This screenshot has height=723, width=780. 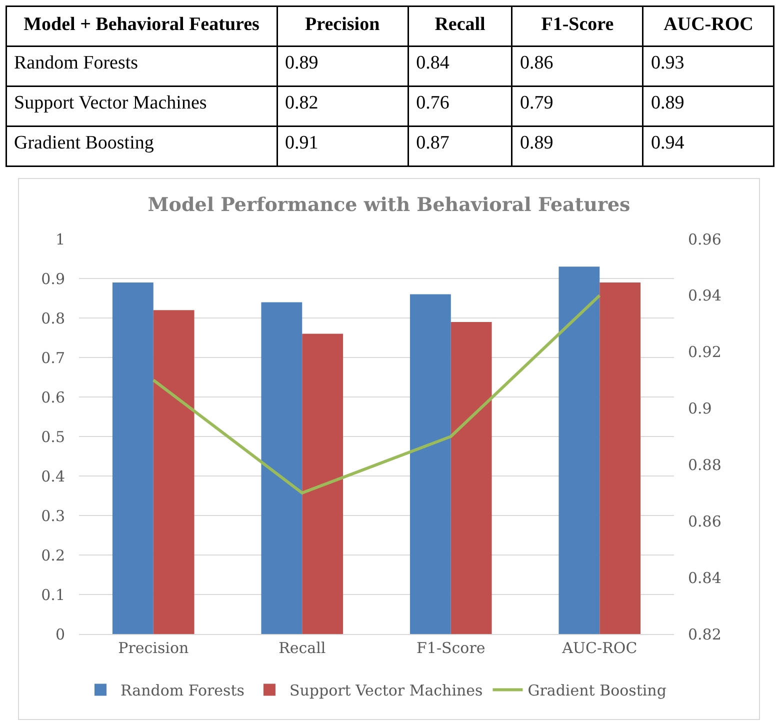 What do you see at coordinates (53, 437) in the screenshot?
I see `y-tick-label: 0.5` at bounding box center [53, 437].